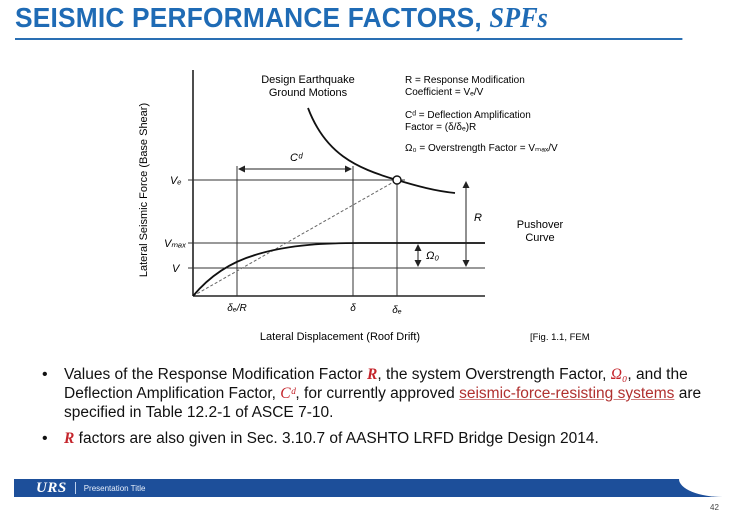  Describe the element at coordinates (144, 190) in the screenshot. I see `y-axis-label: Lateral Seismic Force (Base Shear)` at that location.